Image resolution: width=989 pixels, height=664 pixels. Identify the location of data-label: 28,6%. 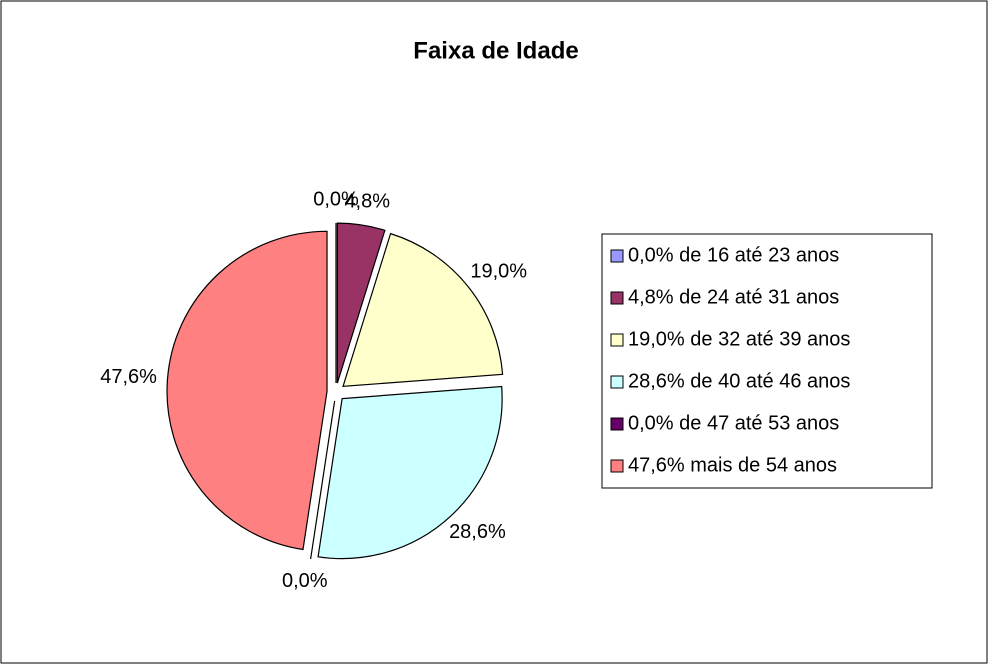
(477, 532).